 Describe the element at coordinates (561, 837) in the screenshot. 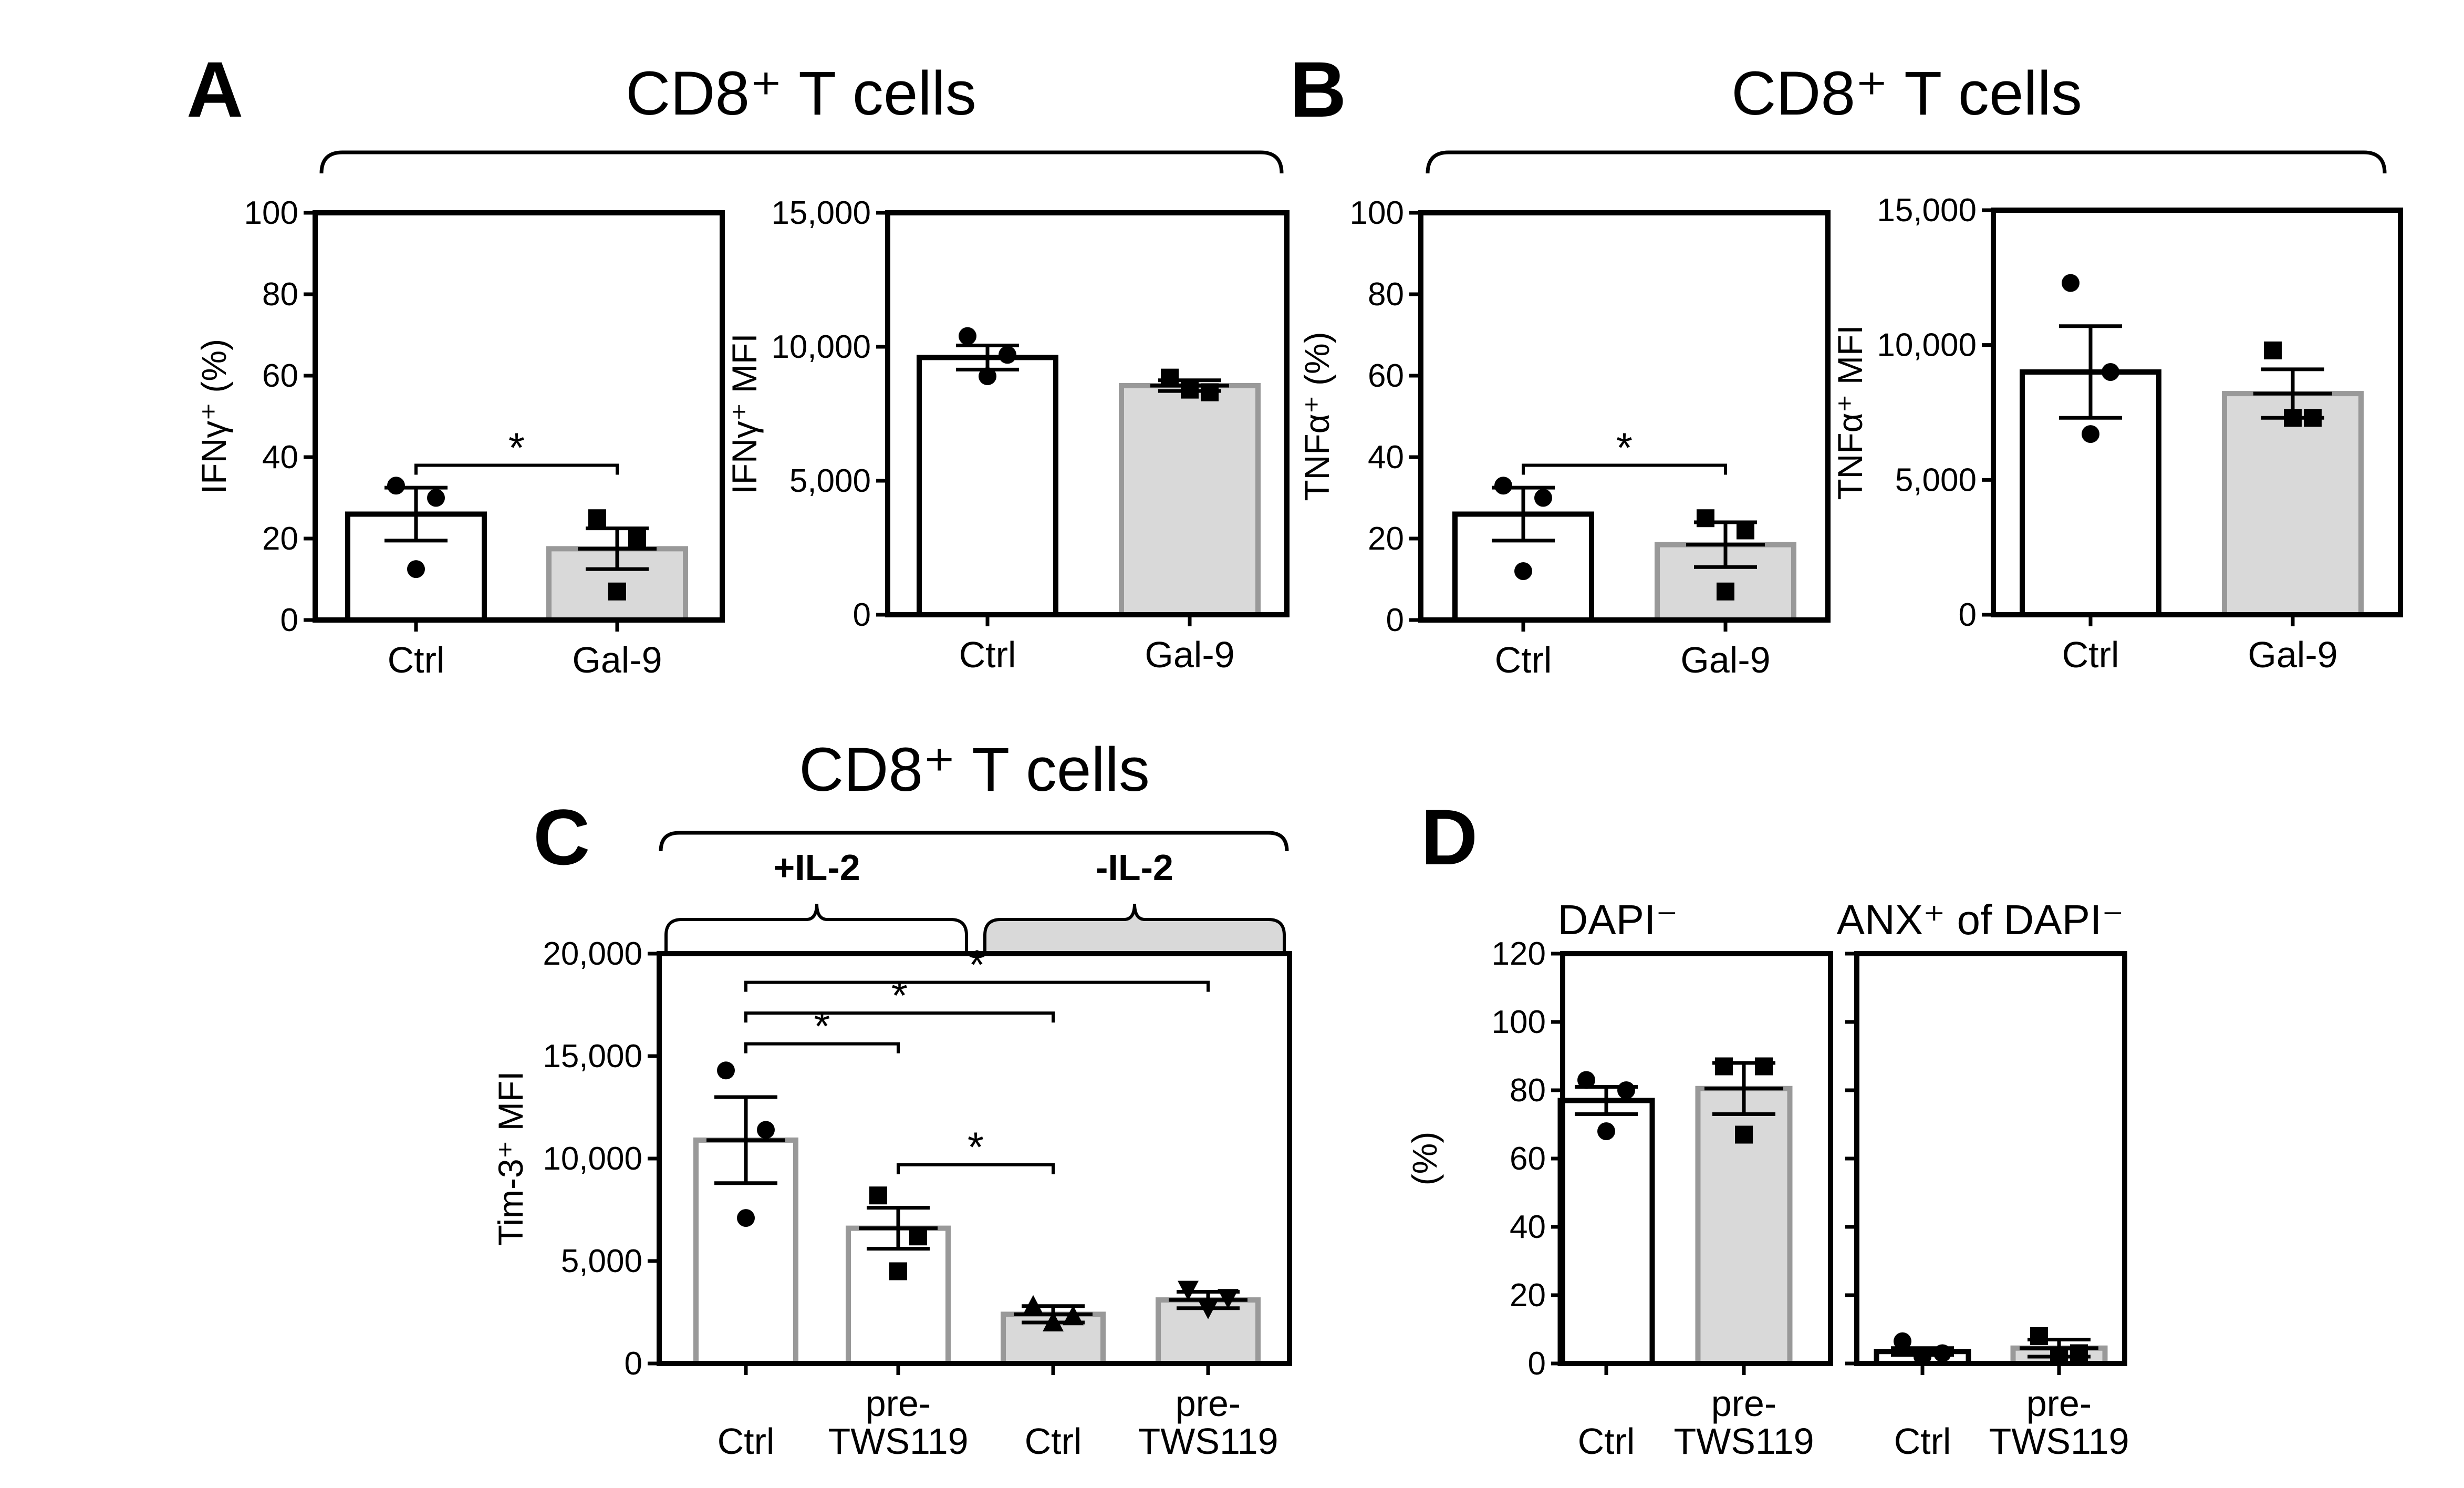

I see `panel-letter-c: C` at that location.